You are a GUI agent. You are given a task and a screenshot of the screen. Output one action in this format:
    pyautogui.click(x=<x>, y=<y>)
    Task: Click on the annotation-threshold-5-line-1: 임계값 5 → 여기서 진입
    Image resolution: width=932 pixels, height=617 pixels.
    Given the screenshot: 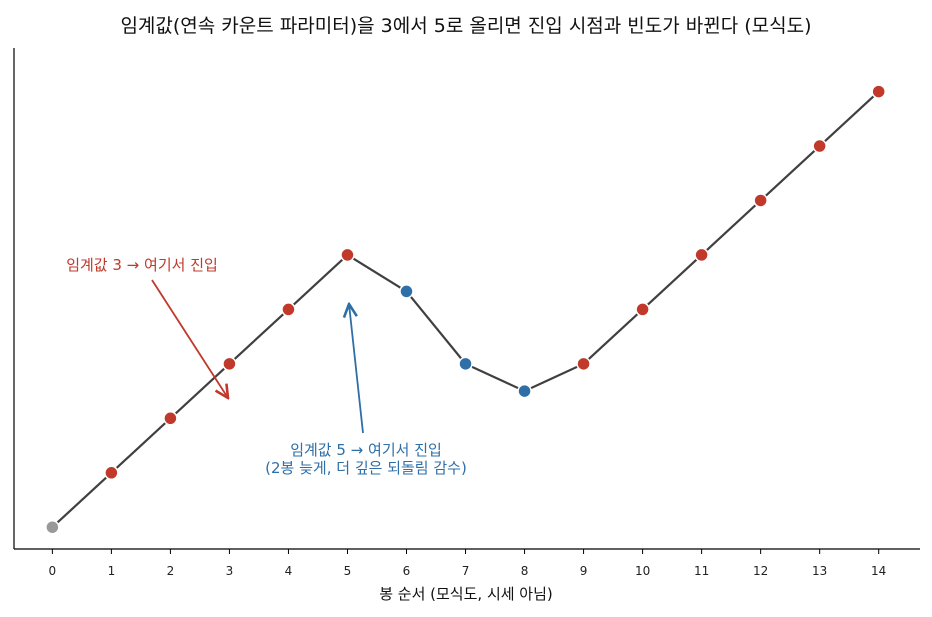 What is the action you would take?
    pyautogui.click(x=366, y=450)
    